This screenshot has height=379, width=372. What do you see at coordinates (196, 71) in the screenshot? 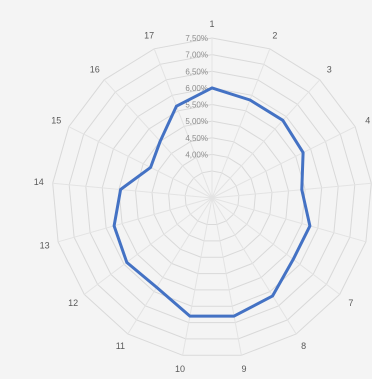
I see `radial-tick-label: 6,50%` at bounding box center [196, 71].